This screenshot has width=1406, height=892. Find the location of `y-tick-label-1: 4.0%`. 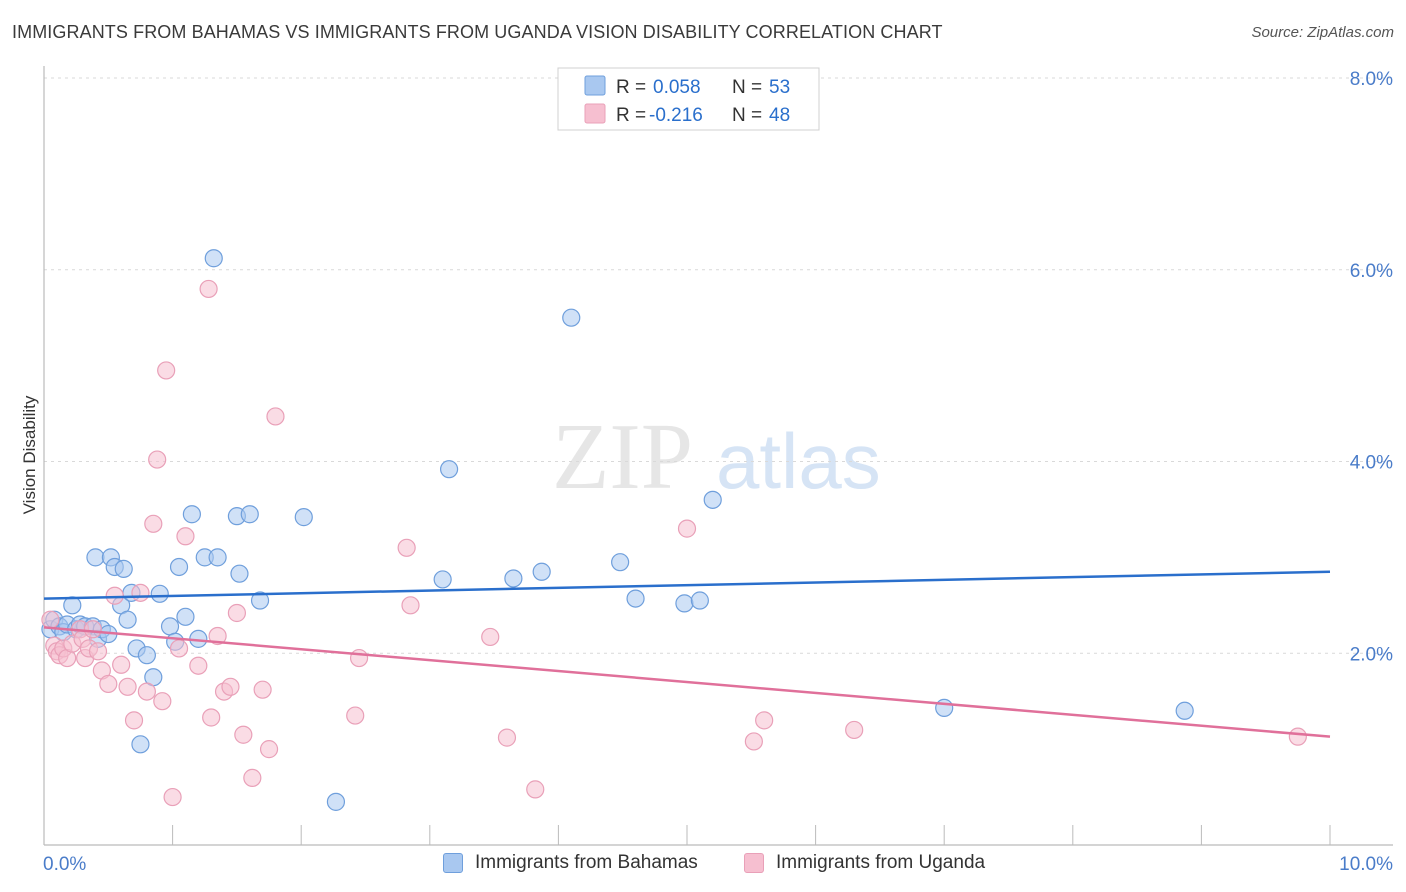

y-tick-label-1: 4.0% is located at coordinates (1371, 463).